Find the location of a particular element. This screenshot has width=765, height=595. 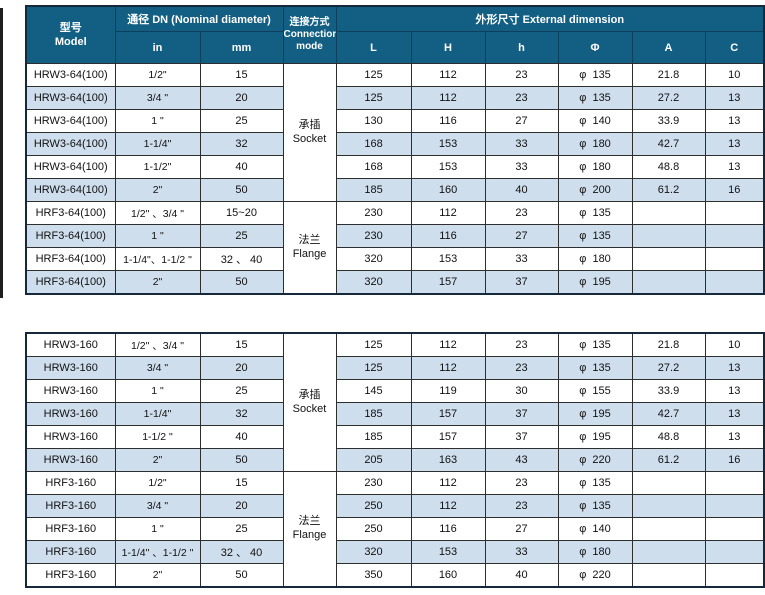

header-model-en: Model is located at coordinates (70, 42).